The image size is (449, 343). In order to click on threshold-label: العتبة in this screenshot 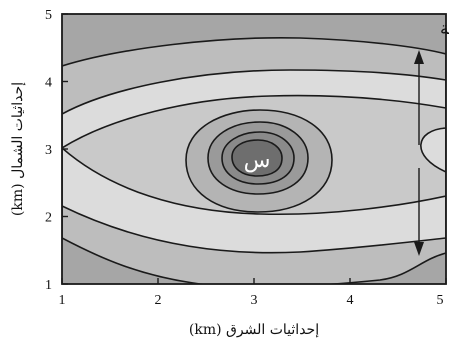, I will do `click(444, 29)`.